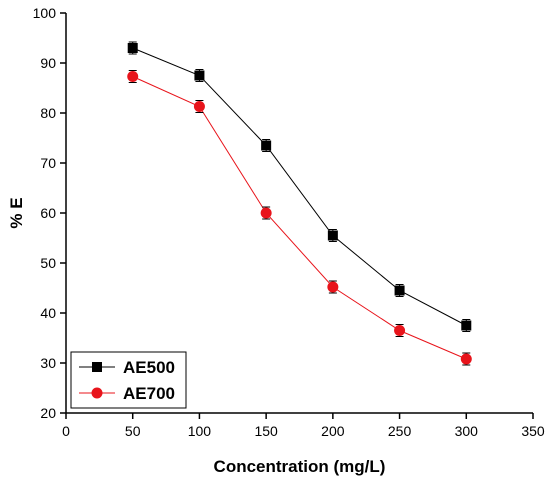 The image size is (550, 487). Describe the element at coordinates (149, 367) in the screenshot. I see `legend-label: AE500` at that location.